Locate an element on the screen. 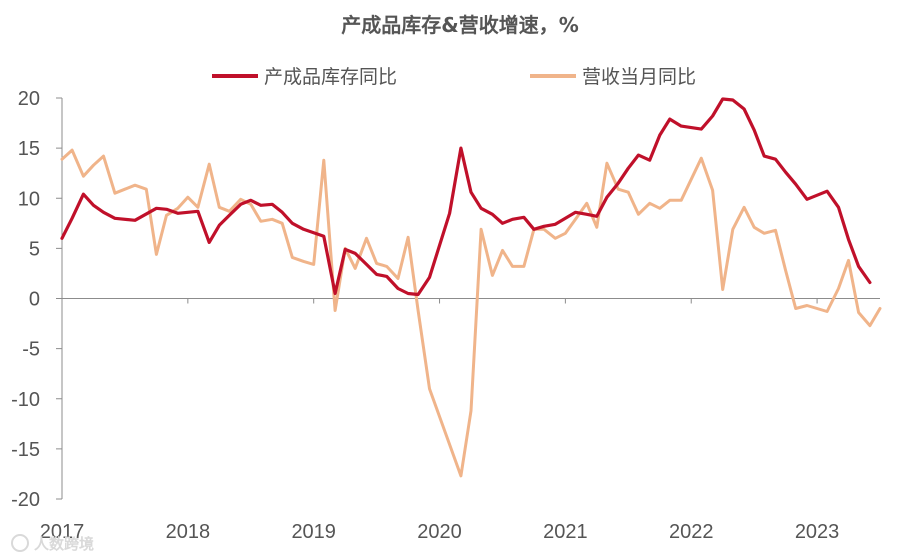  chart-title: 产成品库存&营收增速，% is located at coordinates (459, 25).